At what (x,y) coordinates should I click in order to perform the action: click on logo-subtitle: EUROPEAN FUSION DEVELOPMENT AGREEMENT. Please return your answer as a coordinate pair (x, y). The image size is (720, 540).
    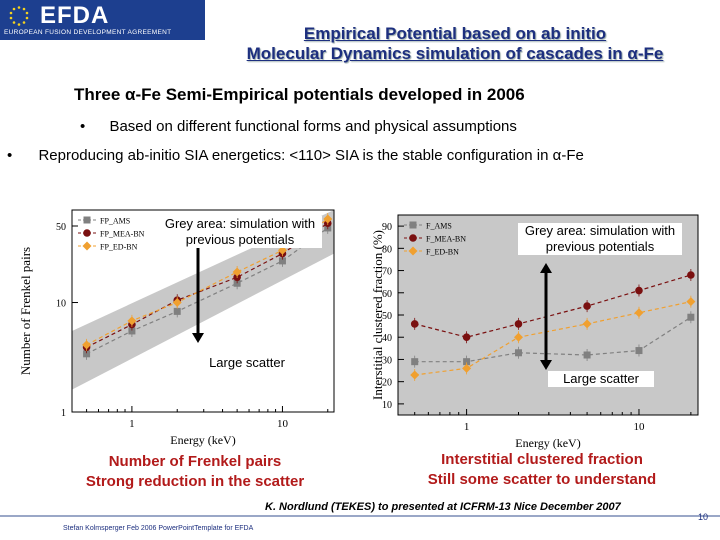
    Looking at the image, I should click on (88, 32).